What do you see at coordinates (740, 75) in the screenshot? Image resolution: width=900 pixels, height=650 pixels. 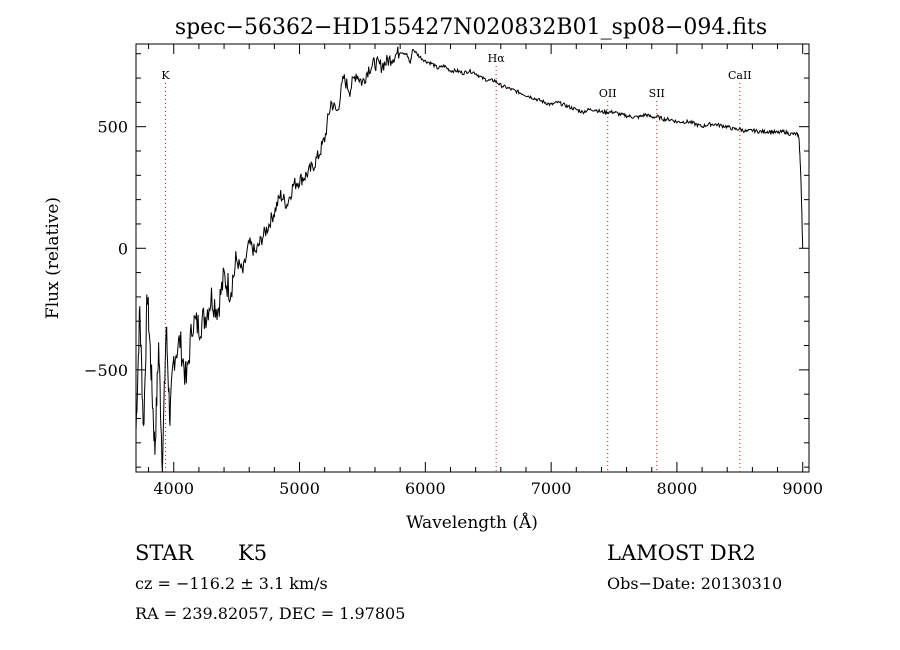 I see `line-marker-label: CaII` at bounding box center [740, 75].